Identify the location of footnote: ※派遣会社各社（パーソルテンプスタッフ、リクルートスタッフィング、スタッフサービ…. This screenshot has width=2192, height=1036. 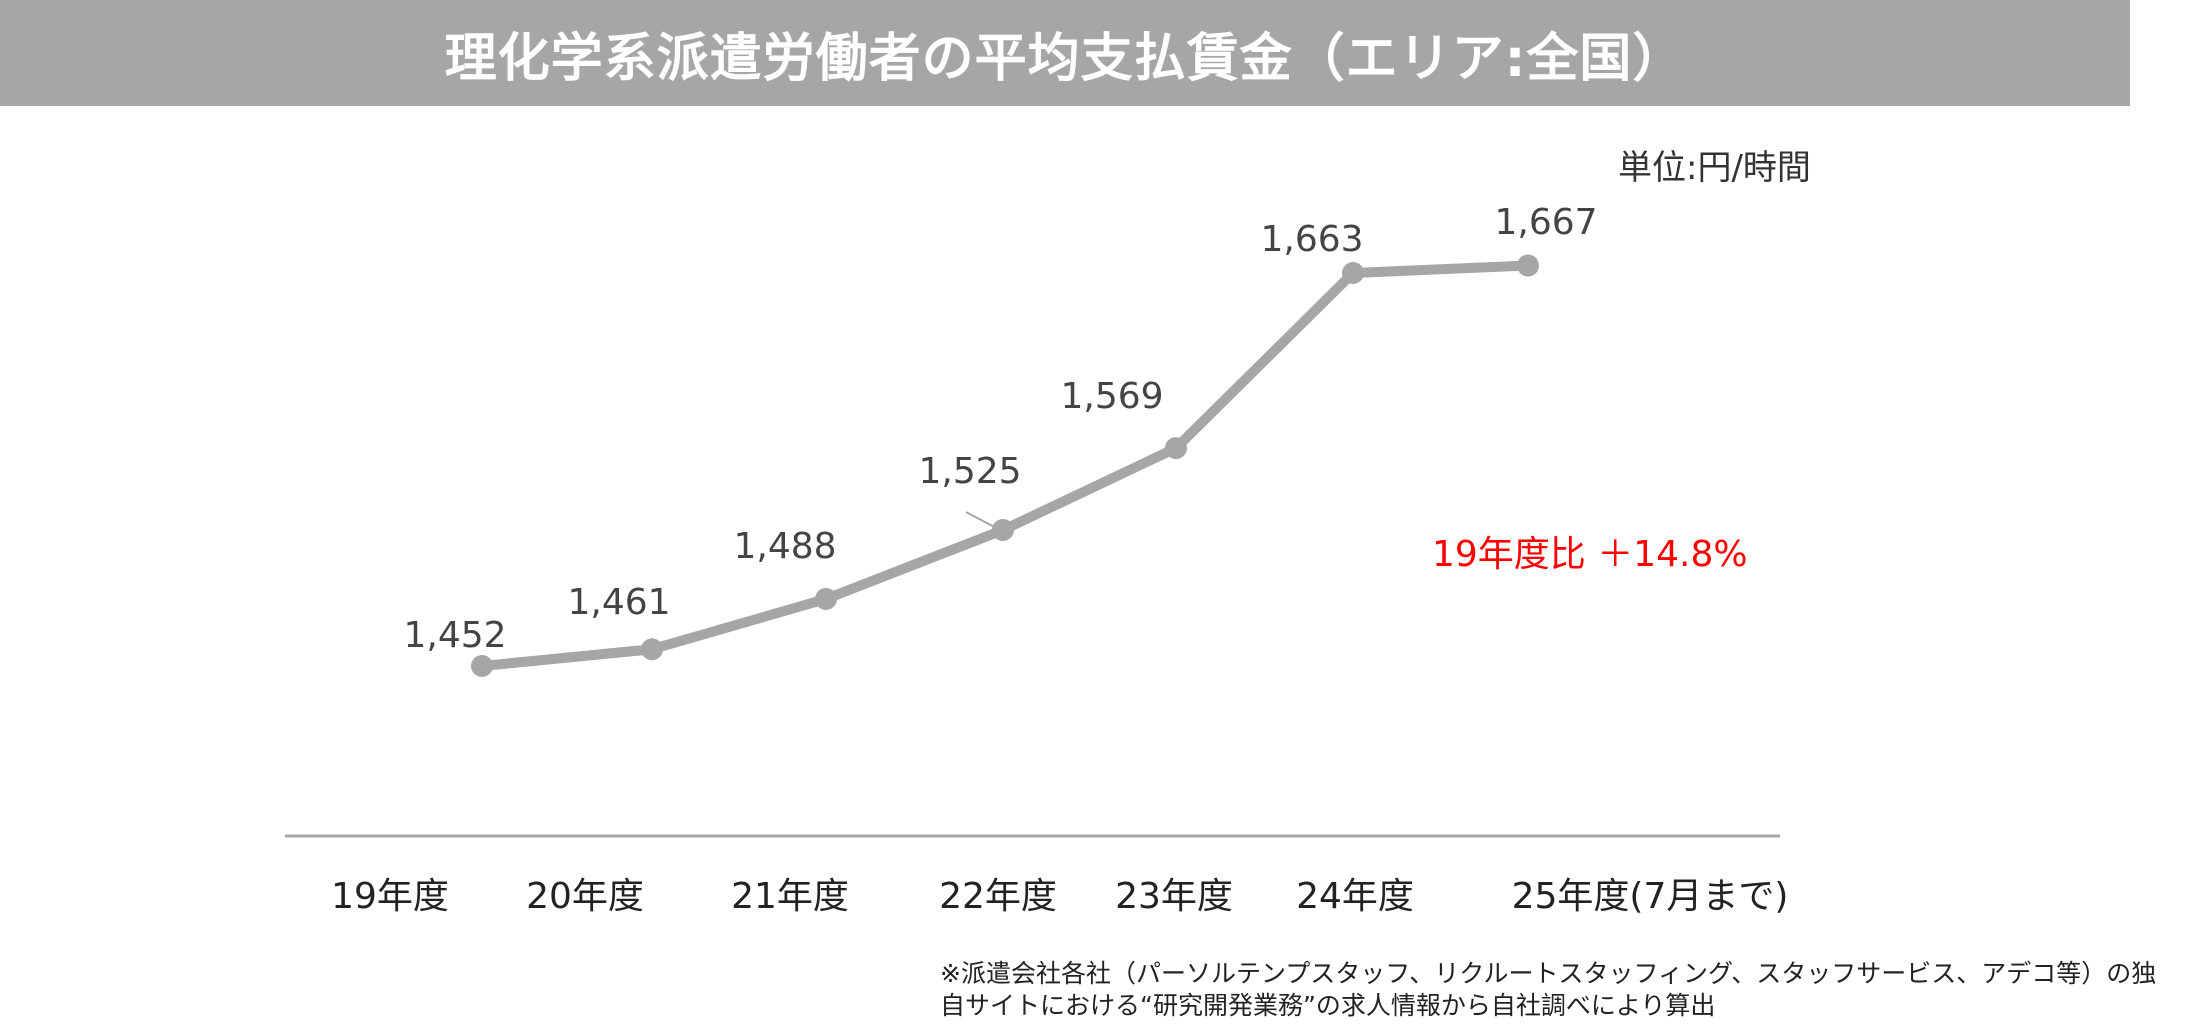
(1548, 990).